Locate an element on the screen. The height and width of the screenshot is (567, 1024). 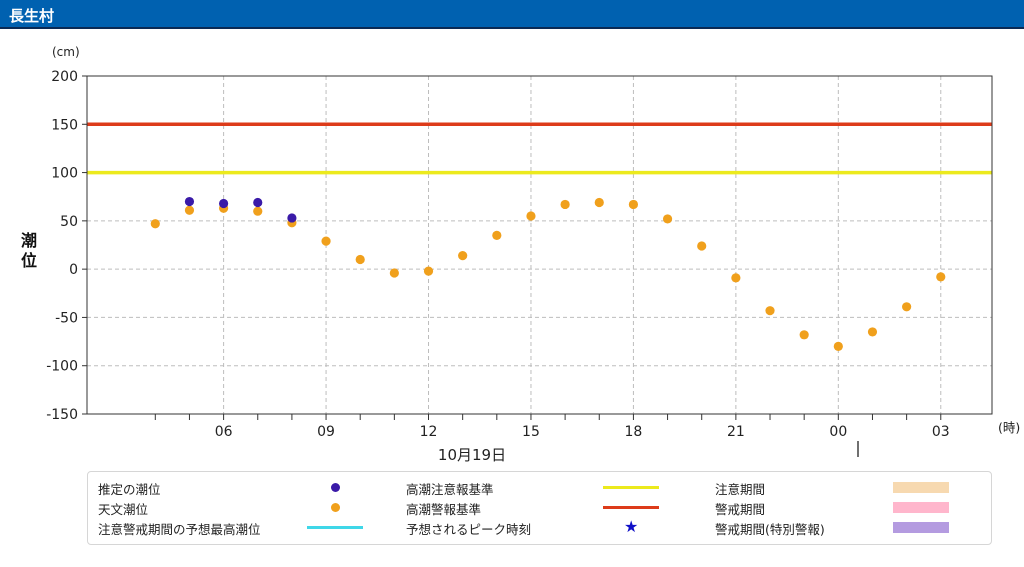
x-tick-label: 12 is located at coordinates (429, 432).